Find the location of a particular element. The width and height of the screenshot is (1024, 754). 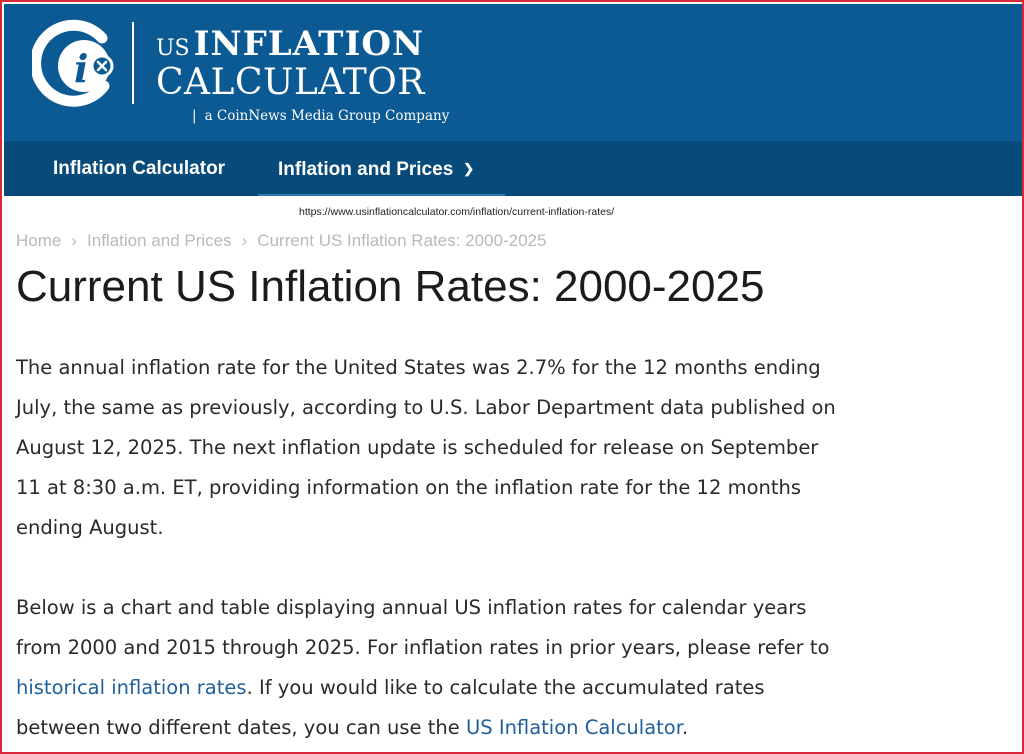

chevron-down-icon: ❯ is located at coordinates (469, 168).